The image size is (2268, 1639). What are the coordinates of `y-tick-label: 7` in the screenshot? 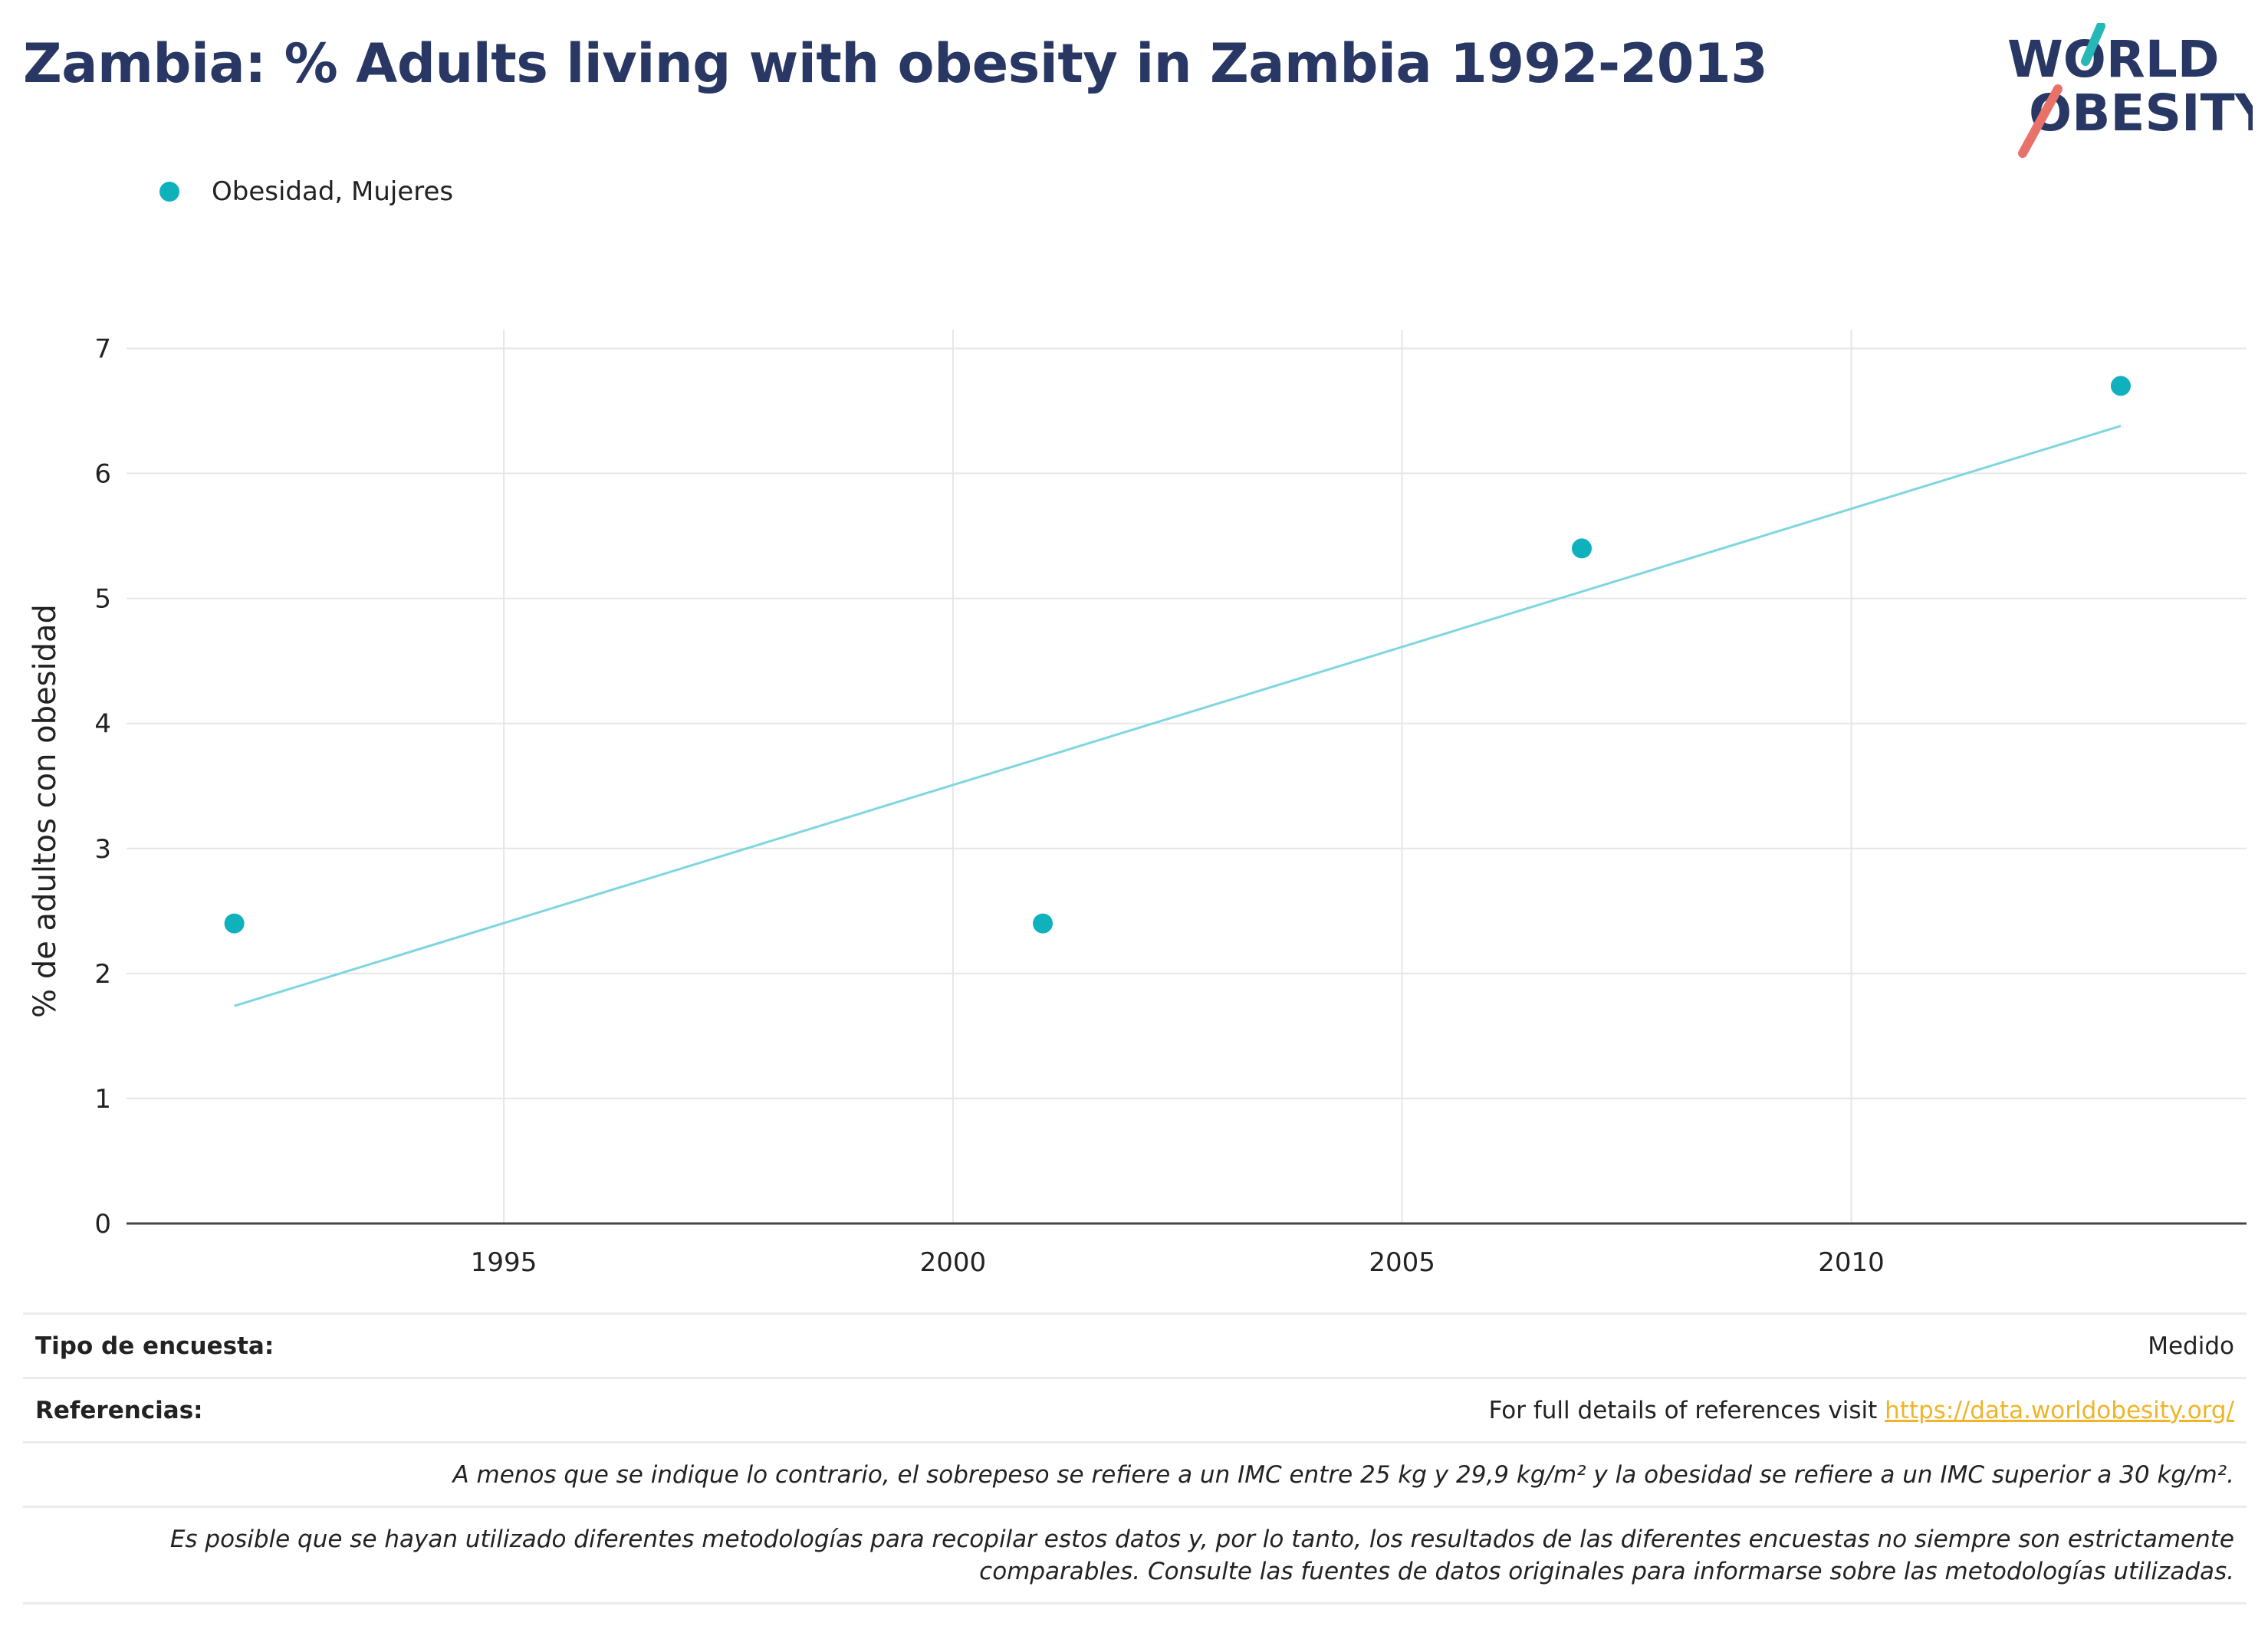 It's located at (102, 349).